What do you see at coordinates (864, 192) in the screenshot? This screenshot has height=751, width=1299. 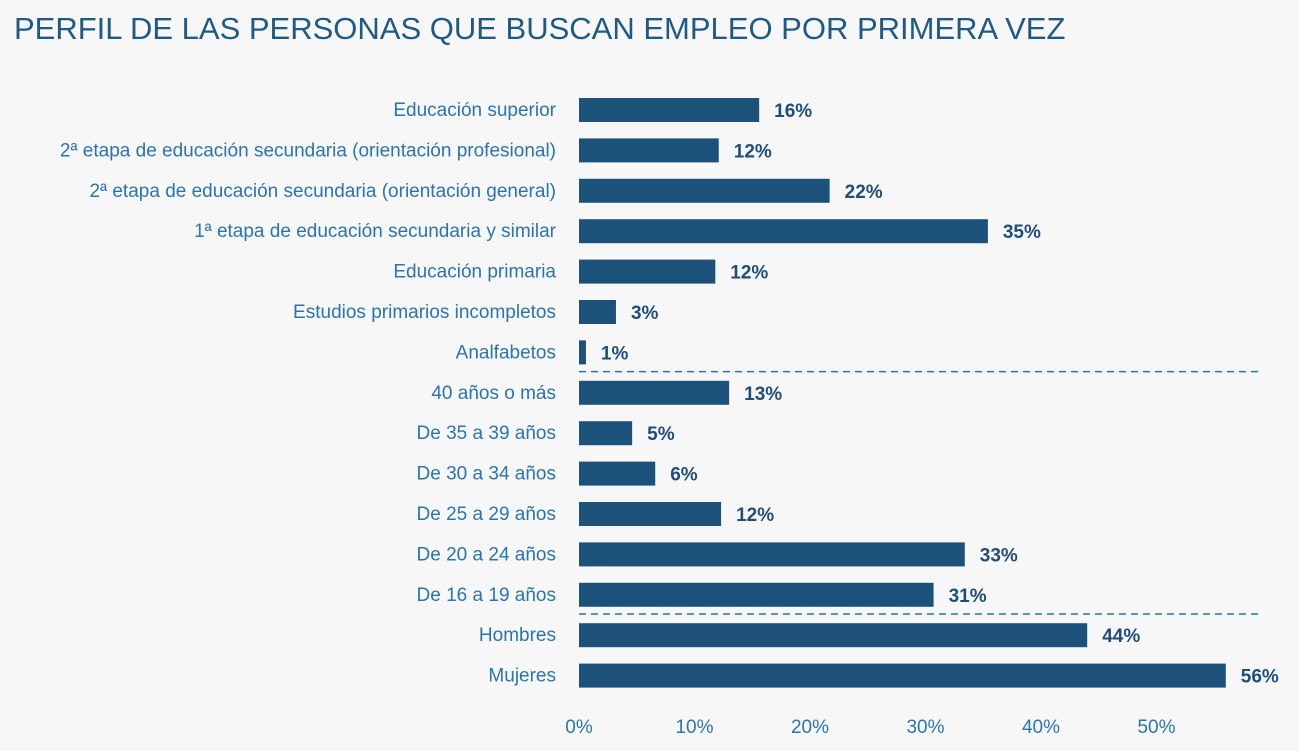 I see `data-label: 22%` at bounding box center [864, 192].